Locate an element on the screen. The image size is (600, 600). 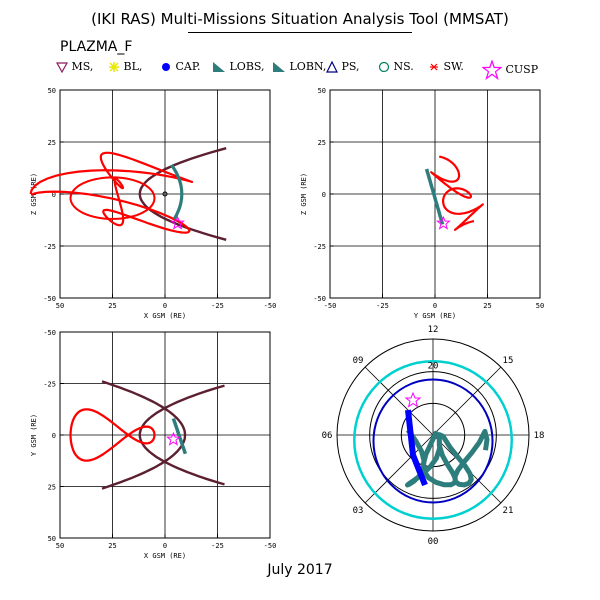
y-axis-label: Y GSM (RE) is located at coordinates (34, 435).